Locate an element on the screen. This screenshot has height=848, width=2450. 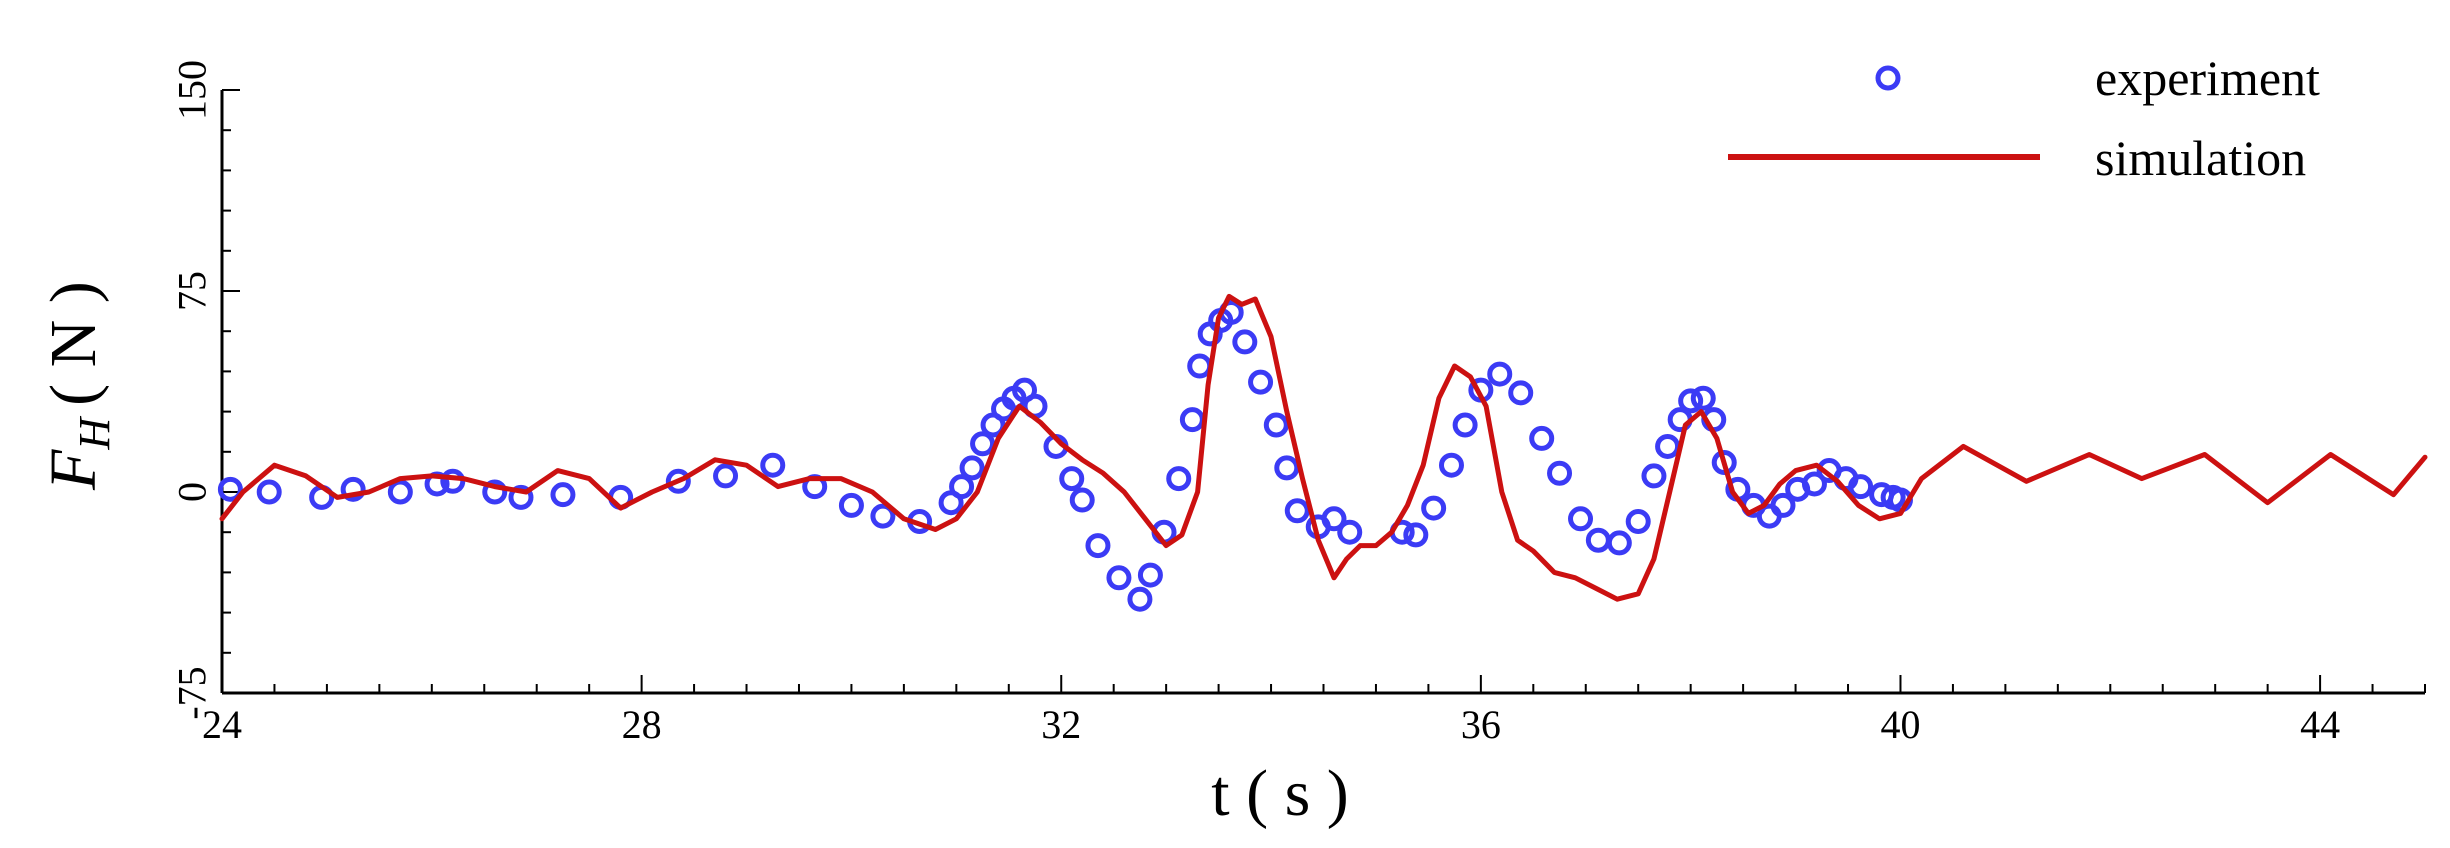
x-tick-label: 24 is located at coordinates (222, 724).